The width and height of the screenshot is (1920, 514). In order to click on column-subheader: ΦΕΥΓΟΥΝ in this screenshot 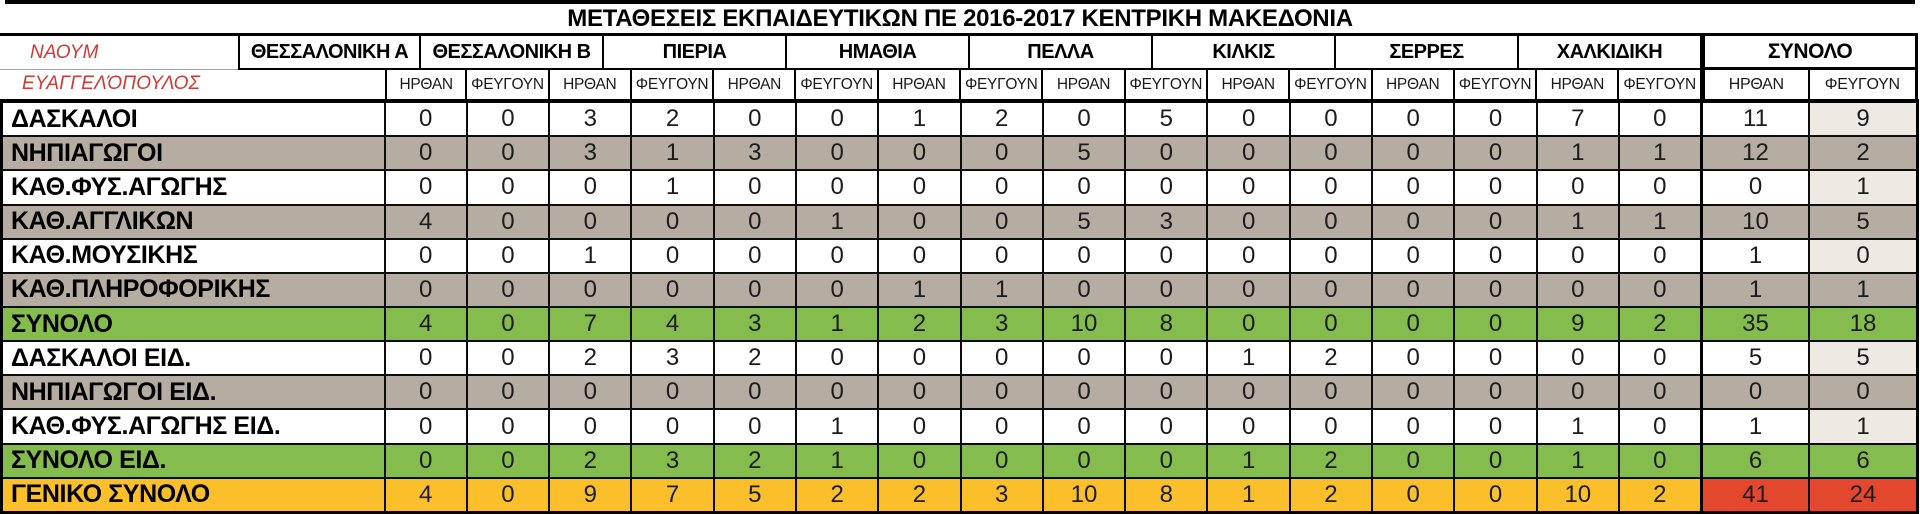, I will do `click(1002, 84)`.